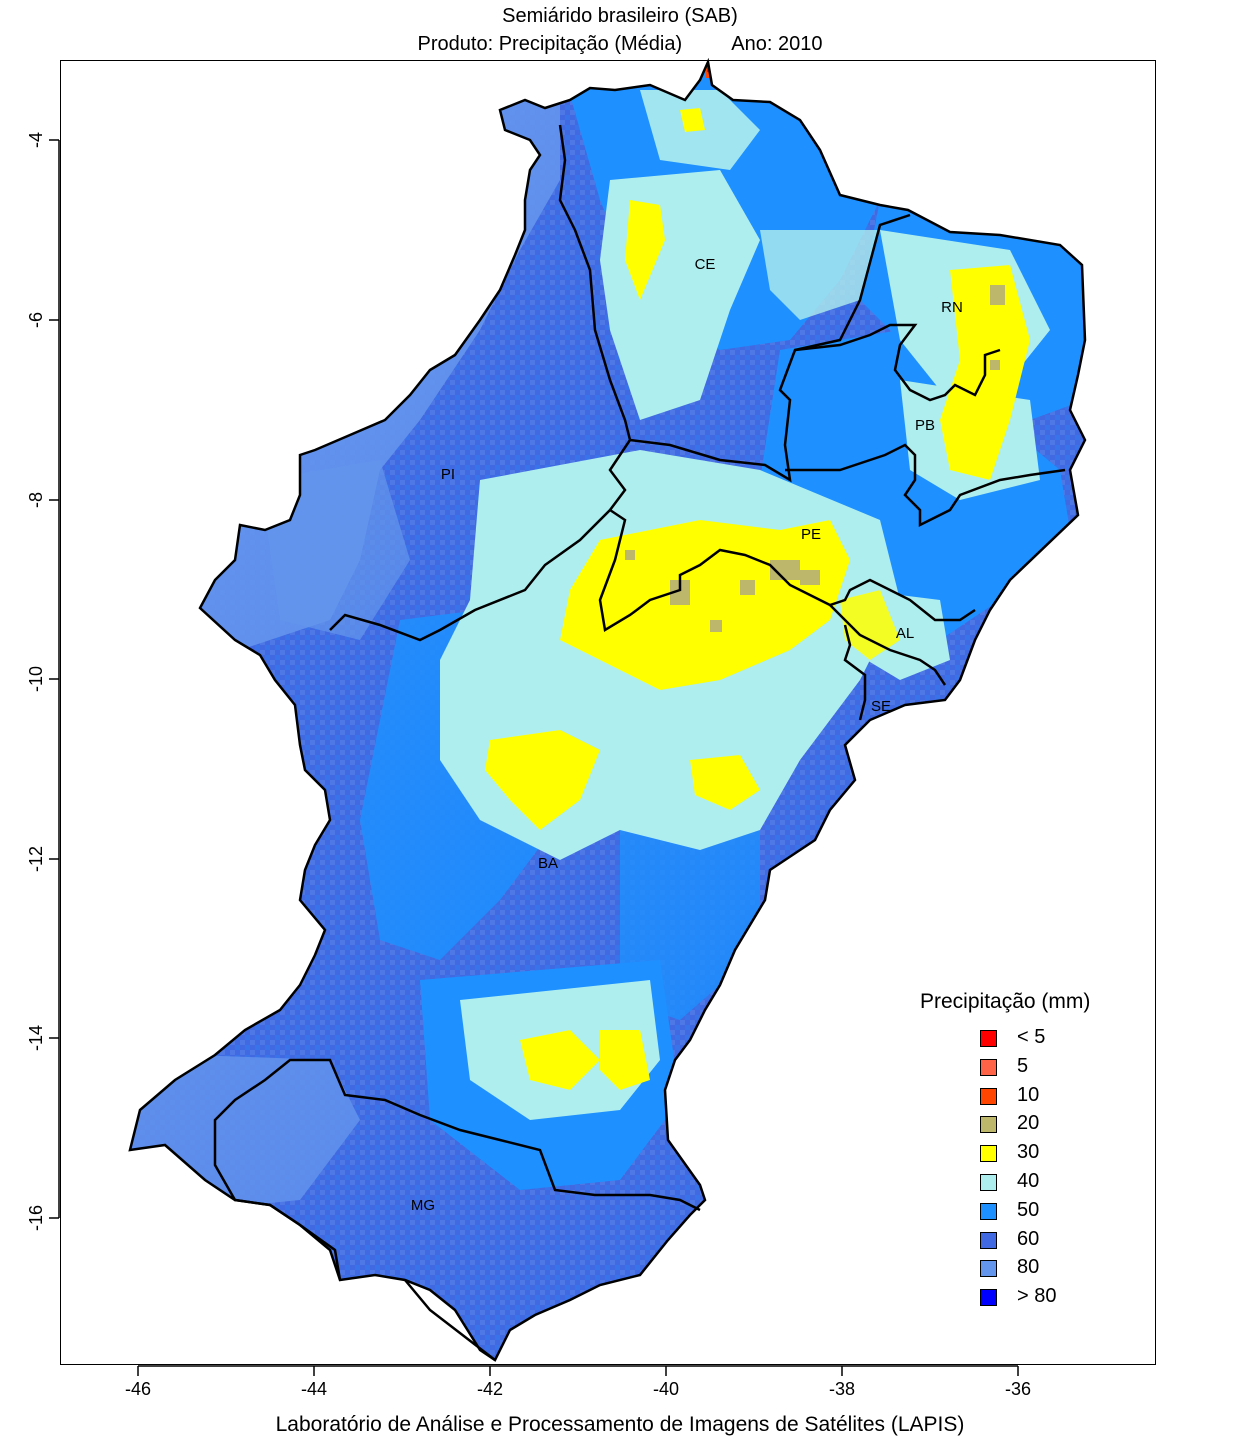 The image size is (1240, 1440). Describe the element at coordinates (36, 140) in the screenshot. I see `y-tick-label: -4` at that location.